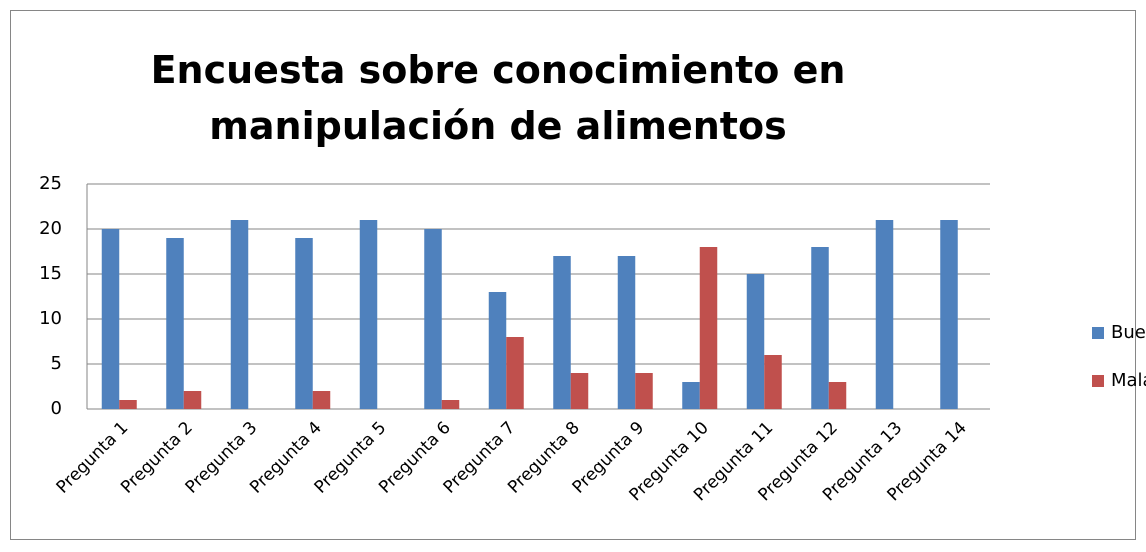  Describe the element at coordinates (56, 363) in the screenshot. I see `y-tick-label: 5` at that location.